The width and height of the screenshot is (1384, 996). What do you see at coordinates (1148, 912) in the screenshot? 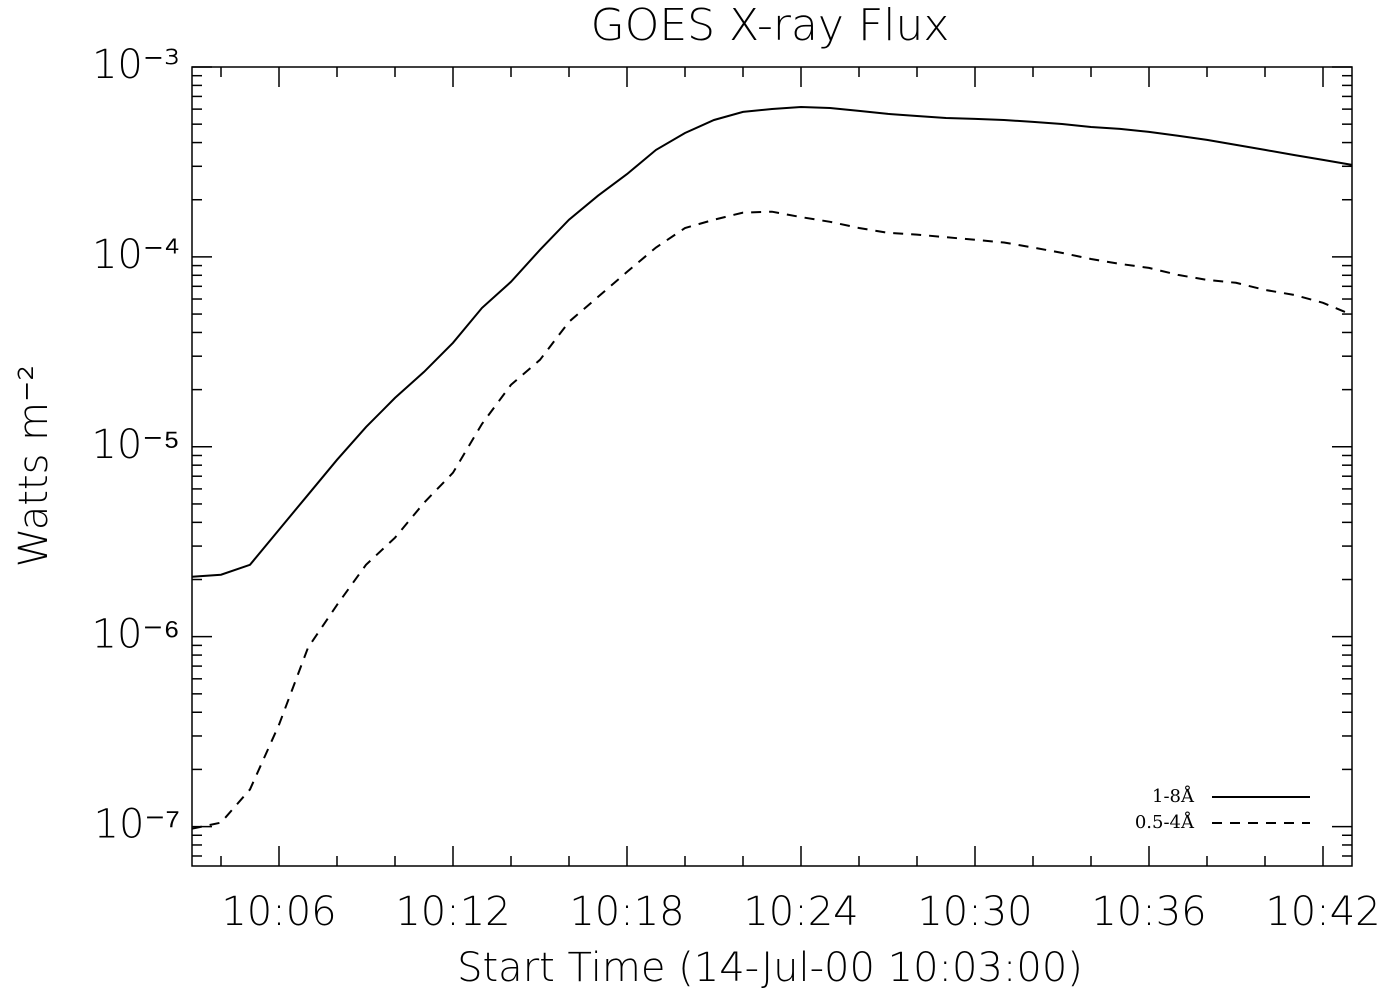
I see `x-tick-label: 10:36` at bounding box center [1148, 912].